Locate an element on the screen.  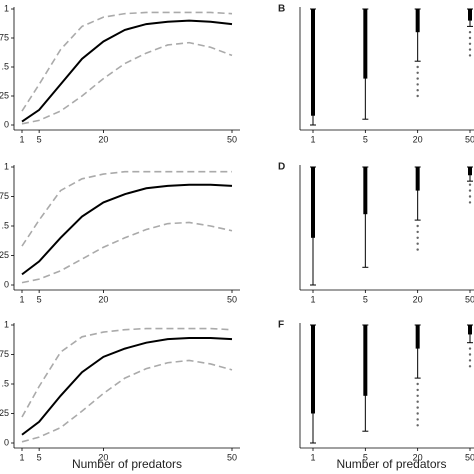
panel-letter: D is located at coordinates (281, 167).